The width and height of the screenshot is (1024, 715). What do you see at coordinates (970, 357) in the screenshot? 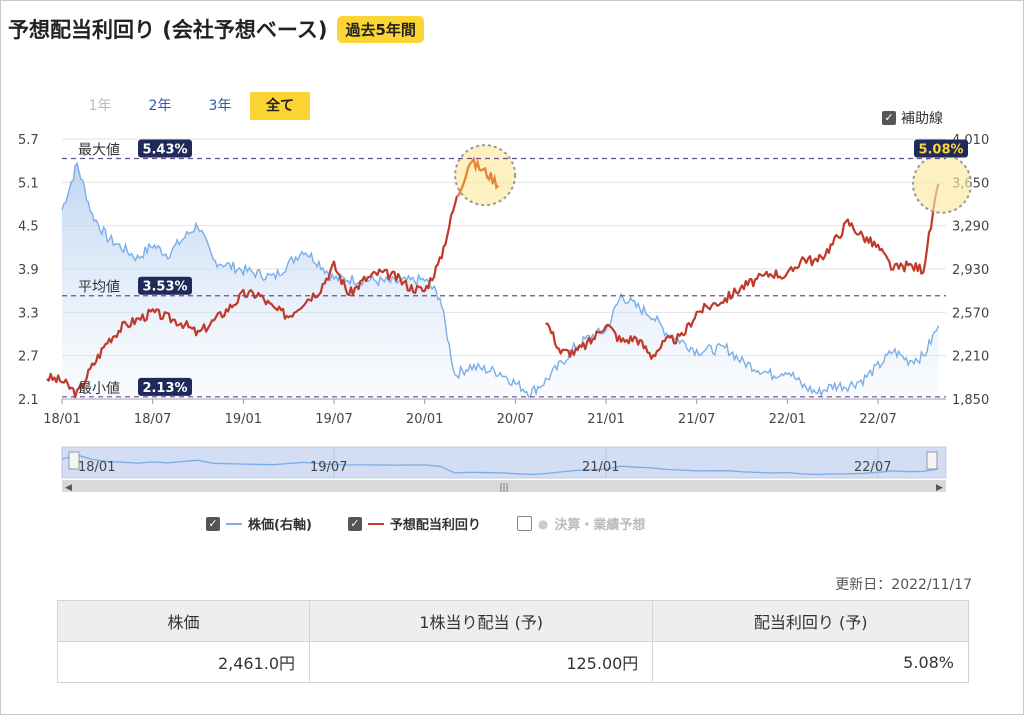
I see `right-tick-label: 2,210` at bounding box center [970, 357].